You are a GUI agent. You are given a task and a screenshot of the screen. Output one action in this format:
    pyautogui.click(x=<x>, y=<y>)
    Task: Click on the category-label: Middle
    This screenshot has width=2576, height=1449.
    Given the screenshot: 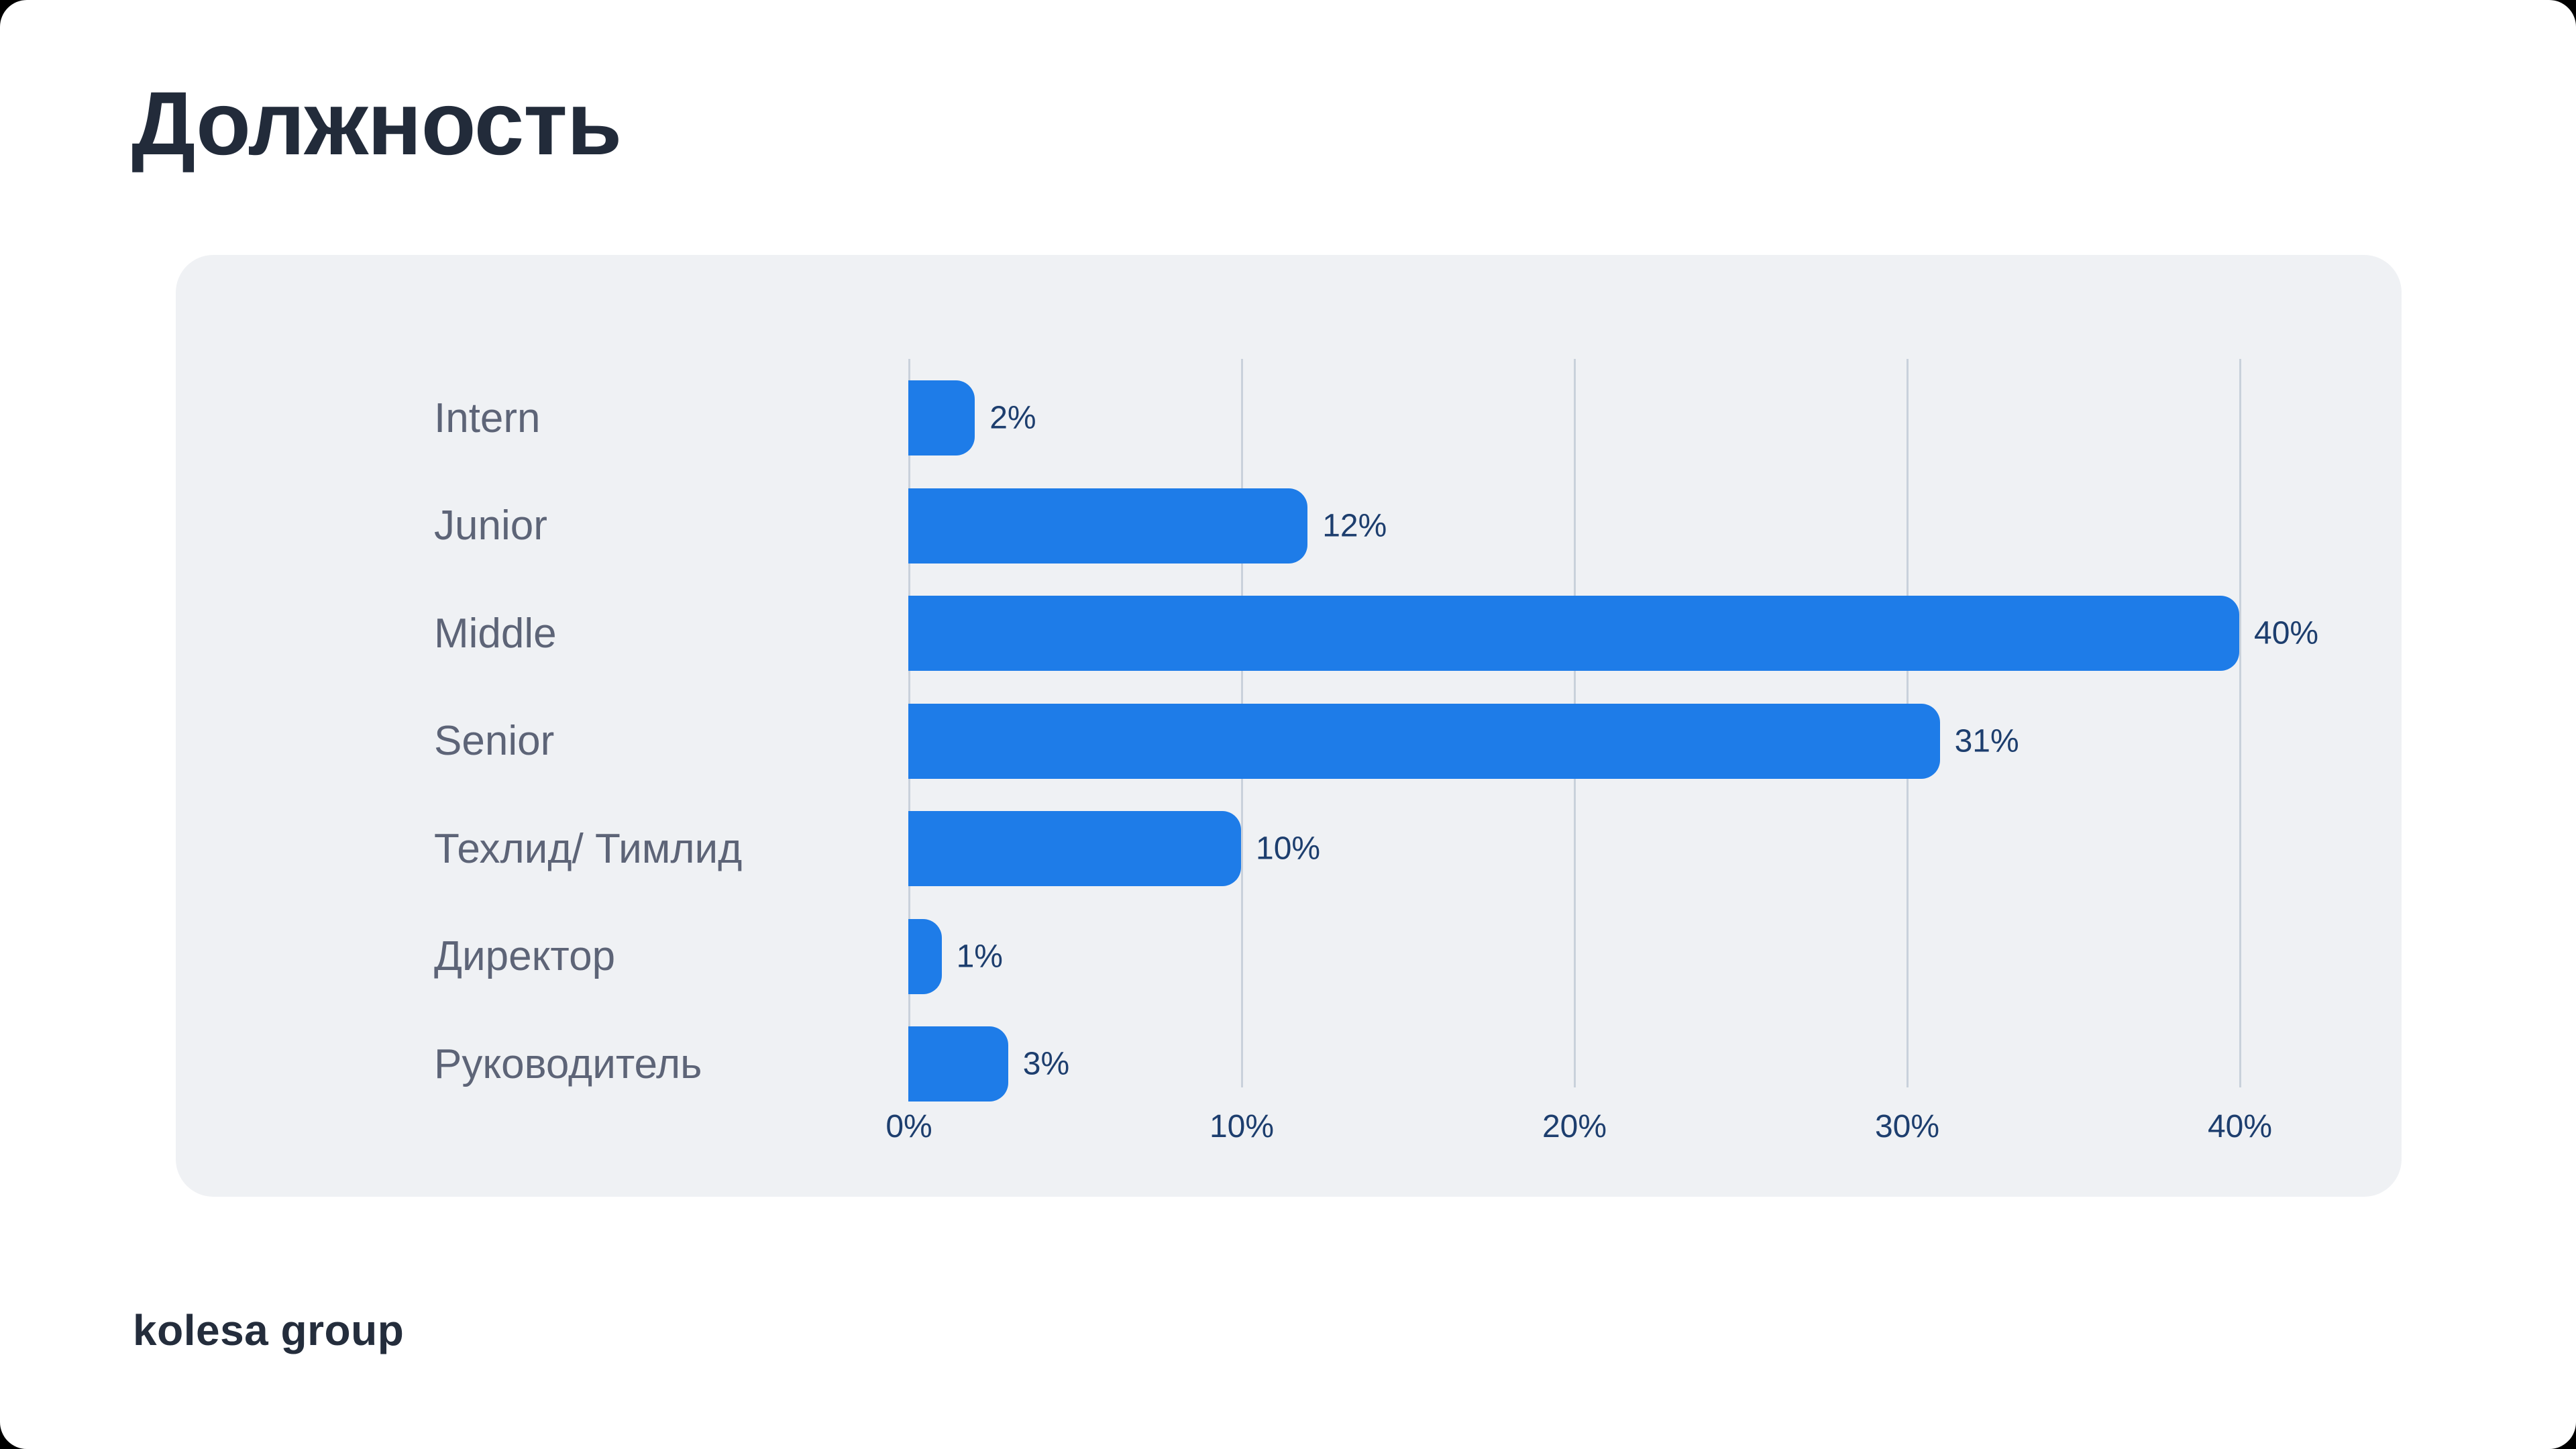 What is the action you would take?
    pyautogui.click(x=495, y=633)
    